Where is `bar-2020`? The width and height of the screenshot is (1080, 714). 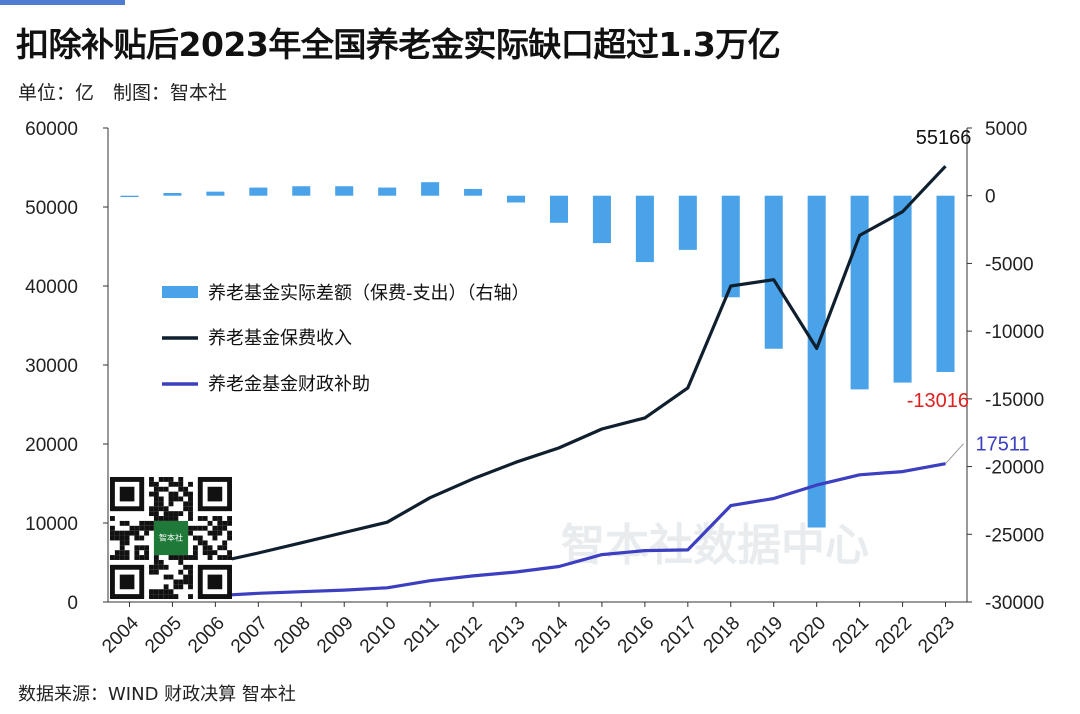
bar-2020 is located at coordinates (816, 361).